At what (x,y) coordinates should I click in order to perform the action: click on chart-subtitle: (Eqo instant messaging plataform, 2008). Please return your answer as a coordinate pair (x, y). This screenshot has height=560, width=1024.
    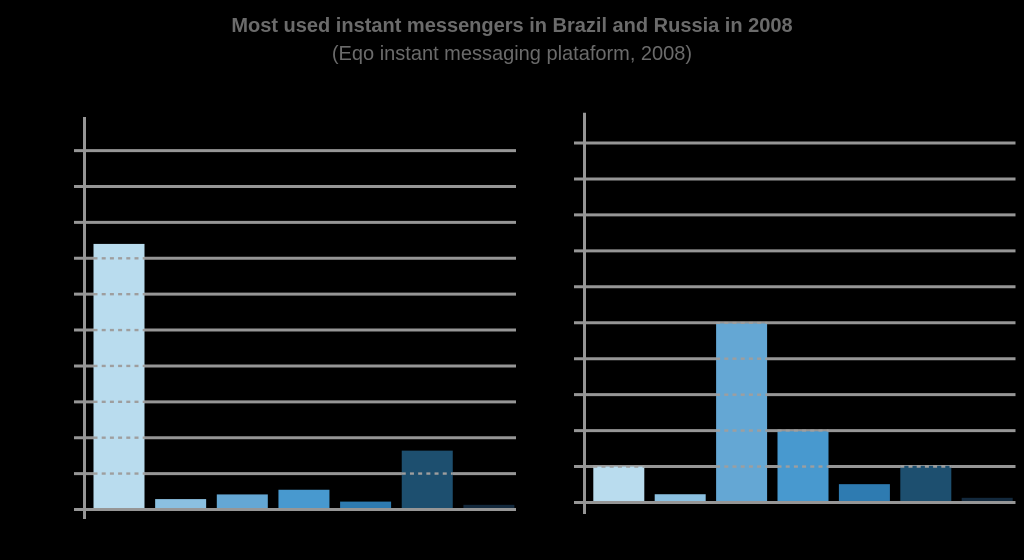
    Looking at the image, I should click on (512, 54).